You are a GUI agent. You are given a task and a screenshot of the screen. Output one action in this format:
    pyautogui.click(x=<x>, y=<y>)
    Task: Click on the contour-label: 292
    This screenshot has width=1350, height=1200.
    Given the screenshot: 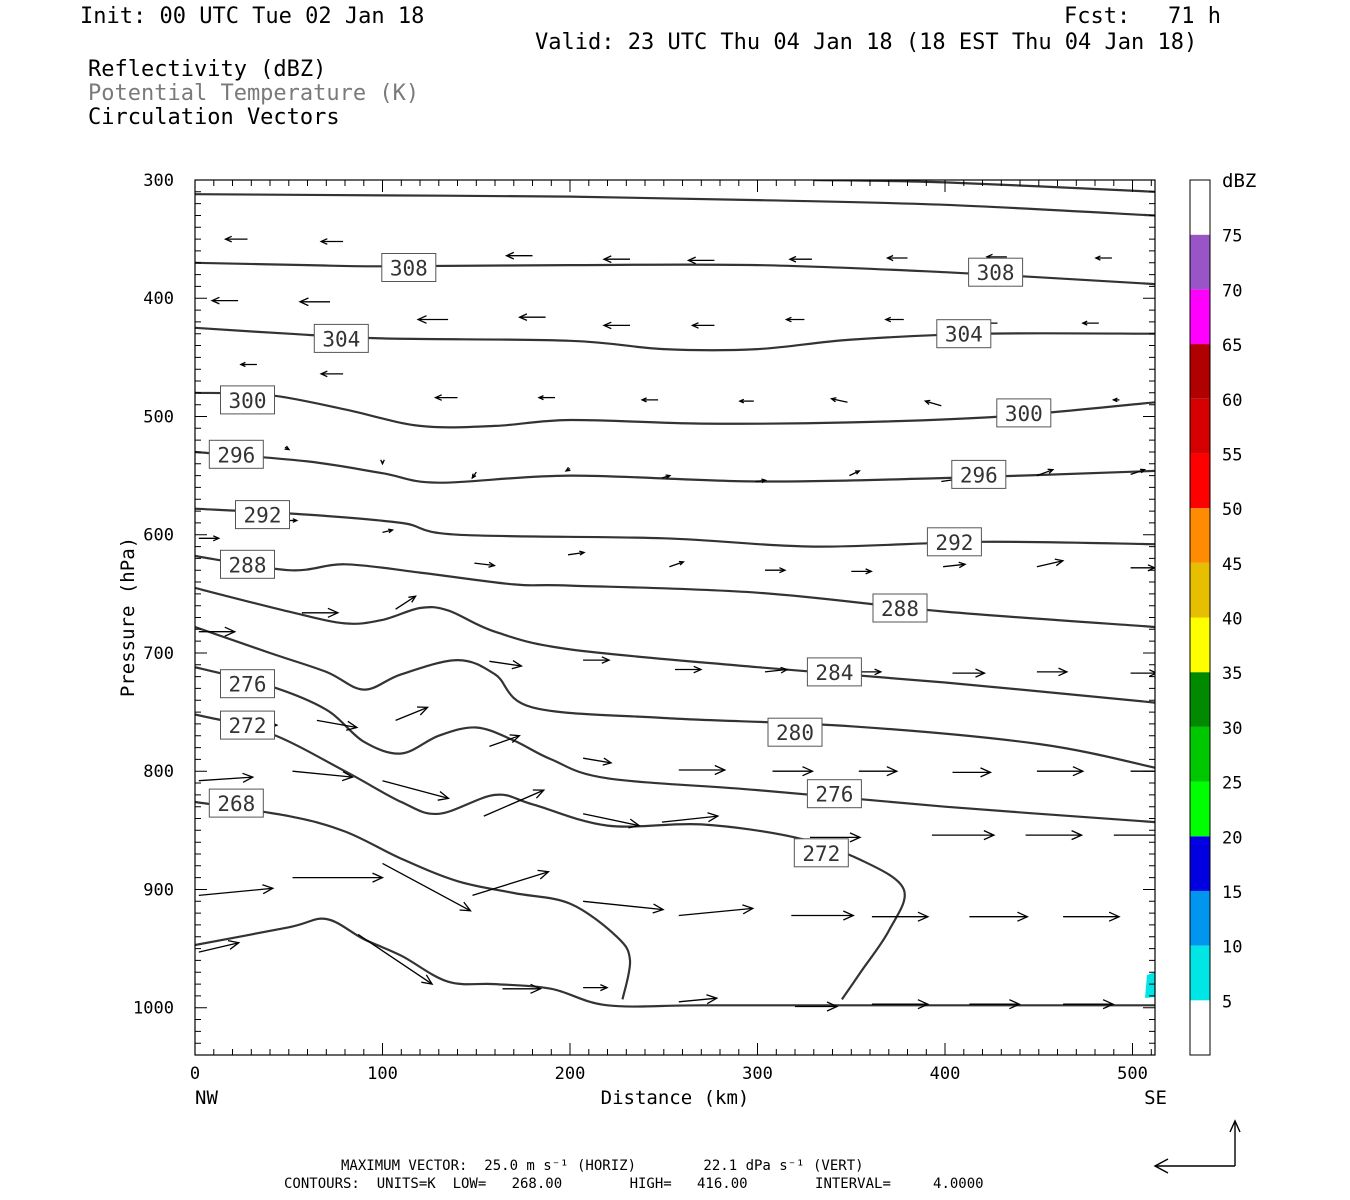 What is the action you would take?
    pyautogui.click(x=262, y=515)
    